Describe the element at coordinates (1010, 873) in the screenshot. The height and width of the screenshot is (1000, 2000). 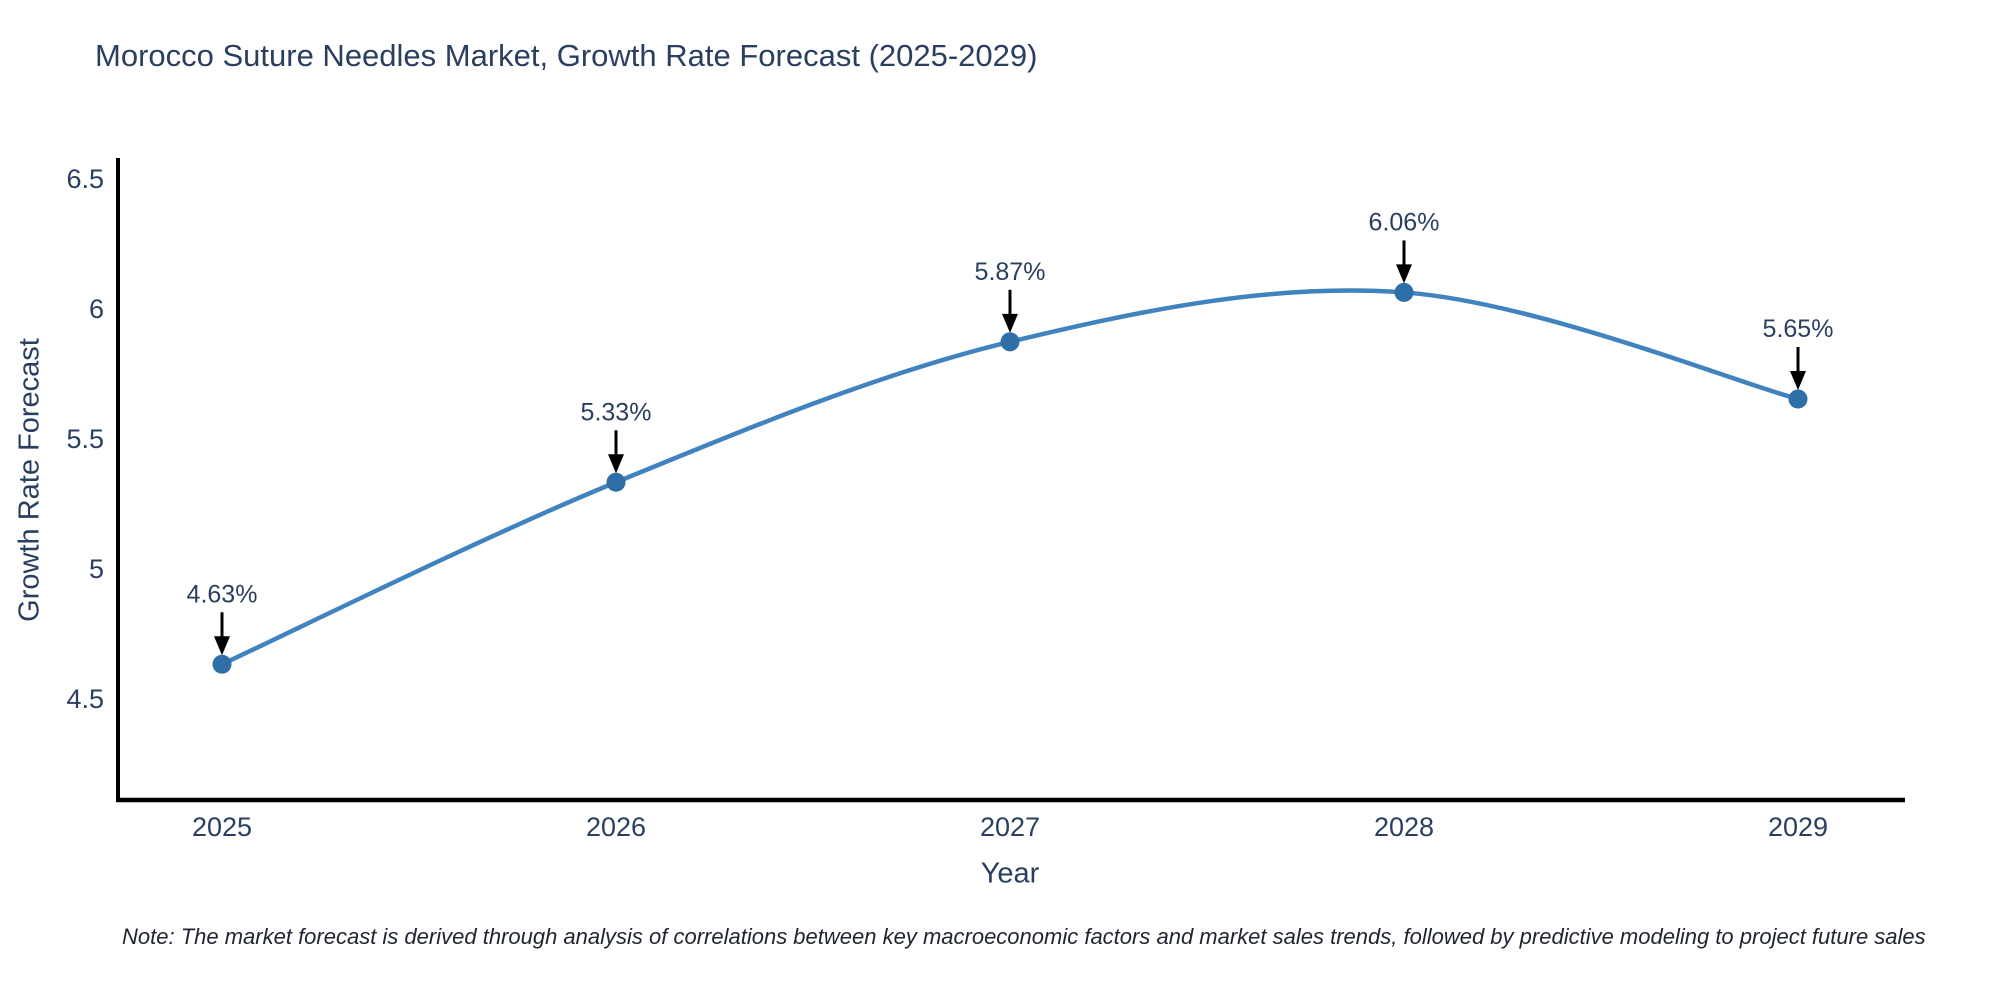
I see `x-axis-title: Year` at that location.